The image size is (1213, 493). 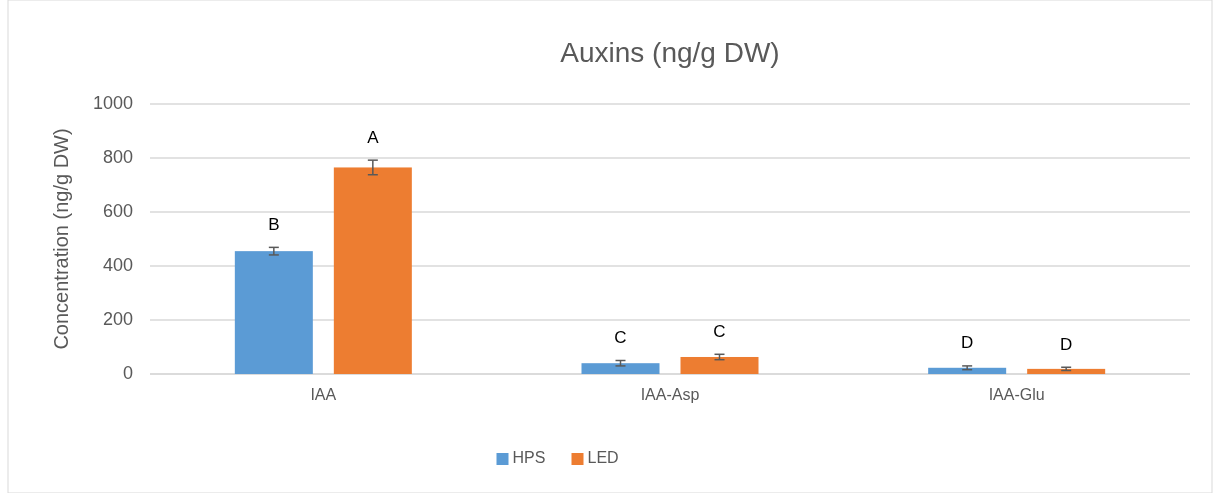 I want to click on x-tick-label: IAA, so click(x=323, y=394).